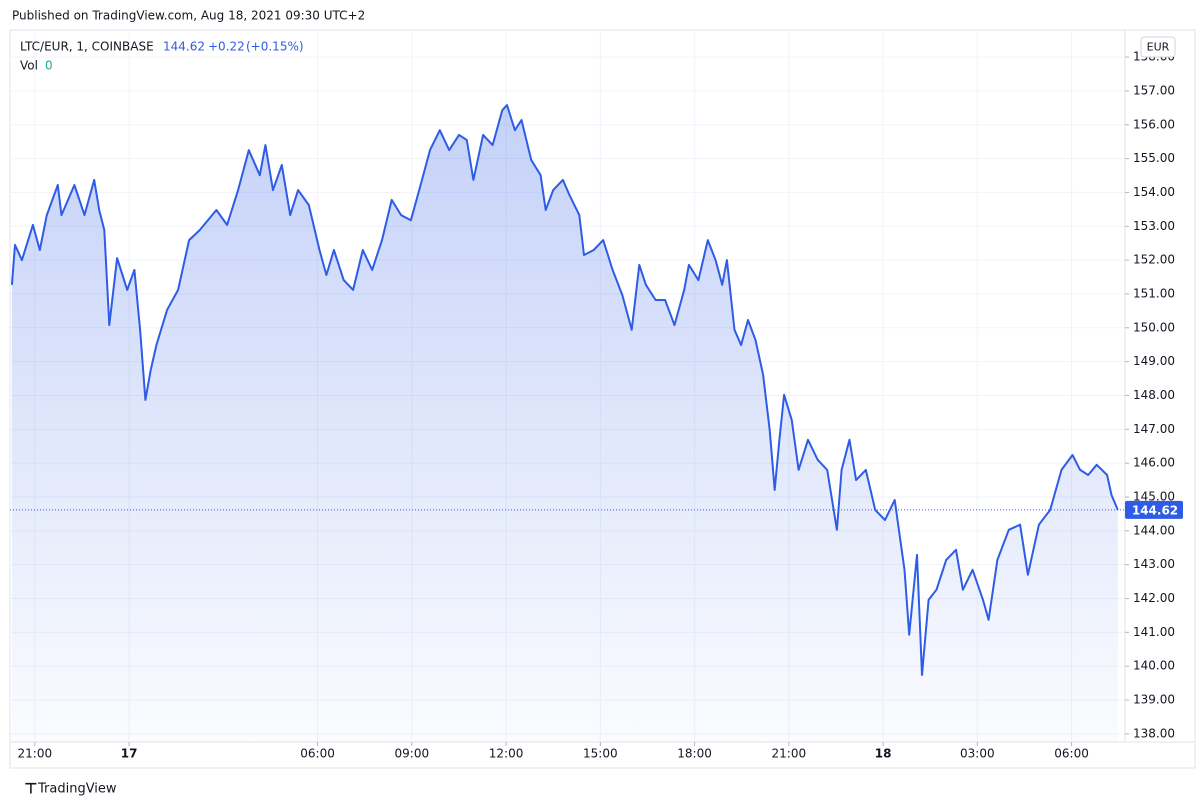 The width and height of the screenshot is (1200, 812). Describe the element at coordinates (1154, 733) in the screenshot. I see `y-tick-label: 138.00` at that location.